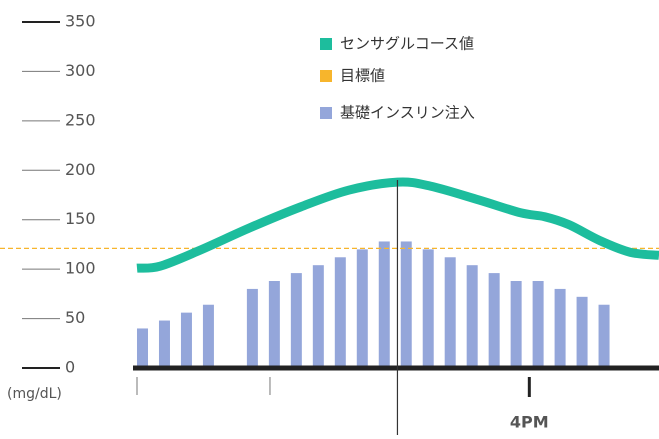 Image resolution: width=659 pixels, height=439 pixels. What do you see at coordinates (80, 218) in the screenshot?
I see `y-tick-label: 150` at bounding box center [80, 218].